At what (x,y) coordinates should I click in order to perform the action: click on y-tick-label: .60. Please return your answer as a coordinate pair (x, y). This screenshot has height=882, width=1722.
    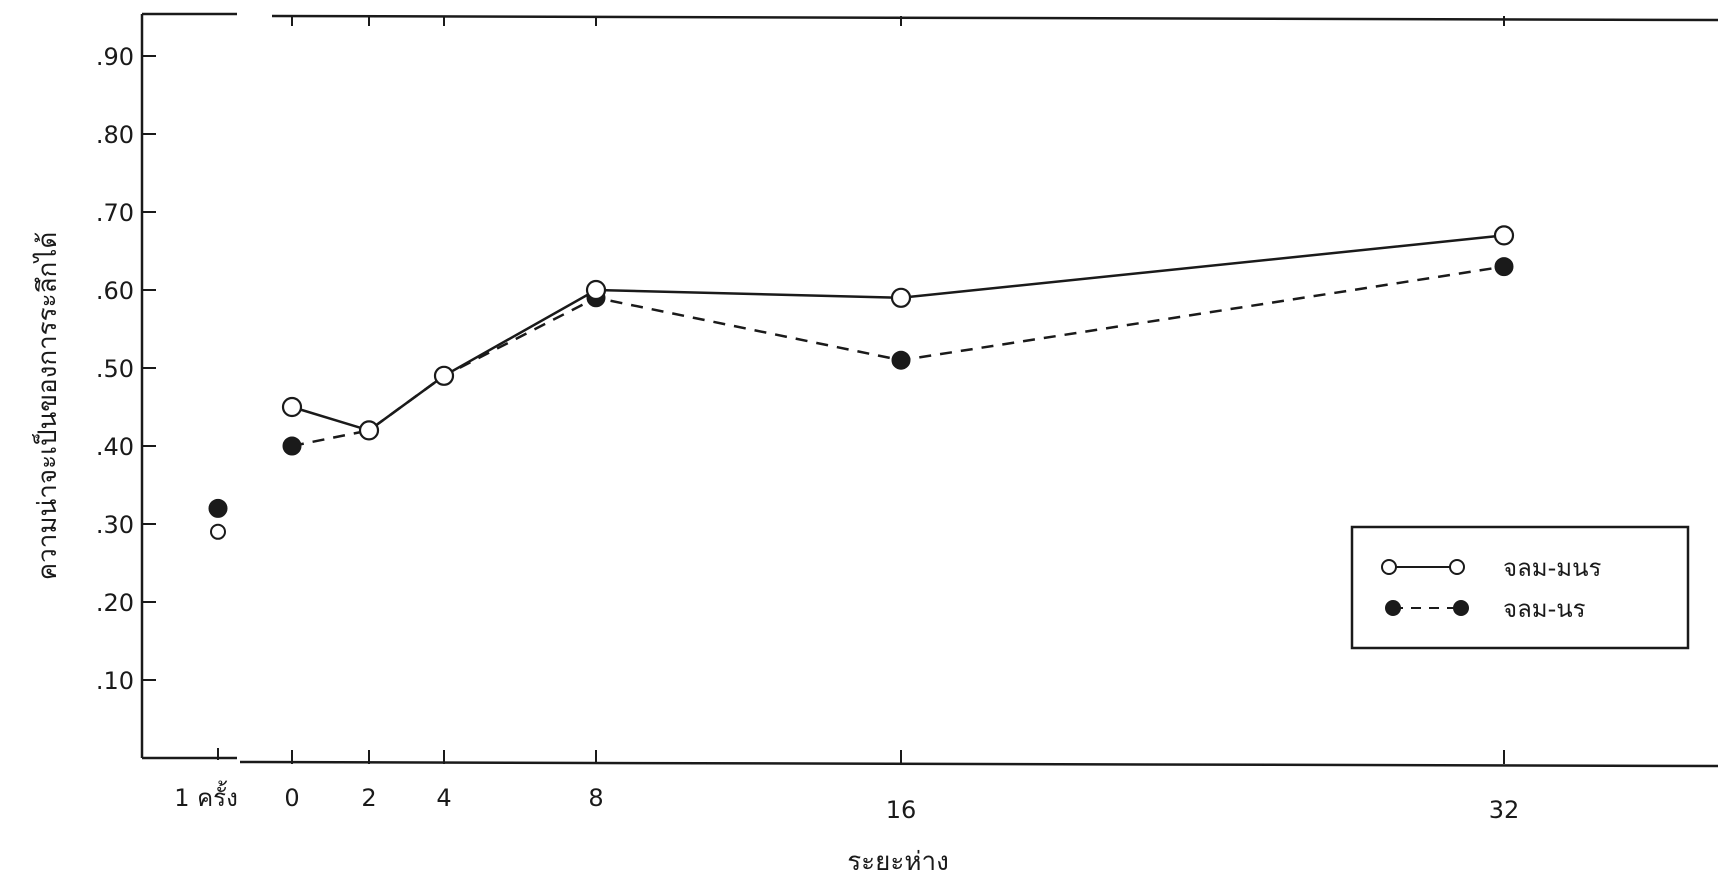
    Looking at the image, I should click on (115, 291).